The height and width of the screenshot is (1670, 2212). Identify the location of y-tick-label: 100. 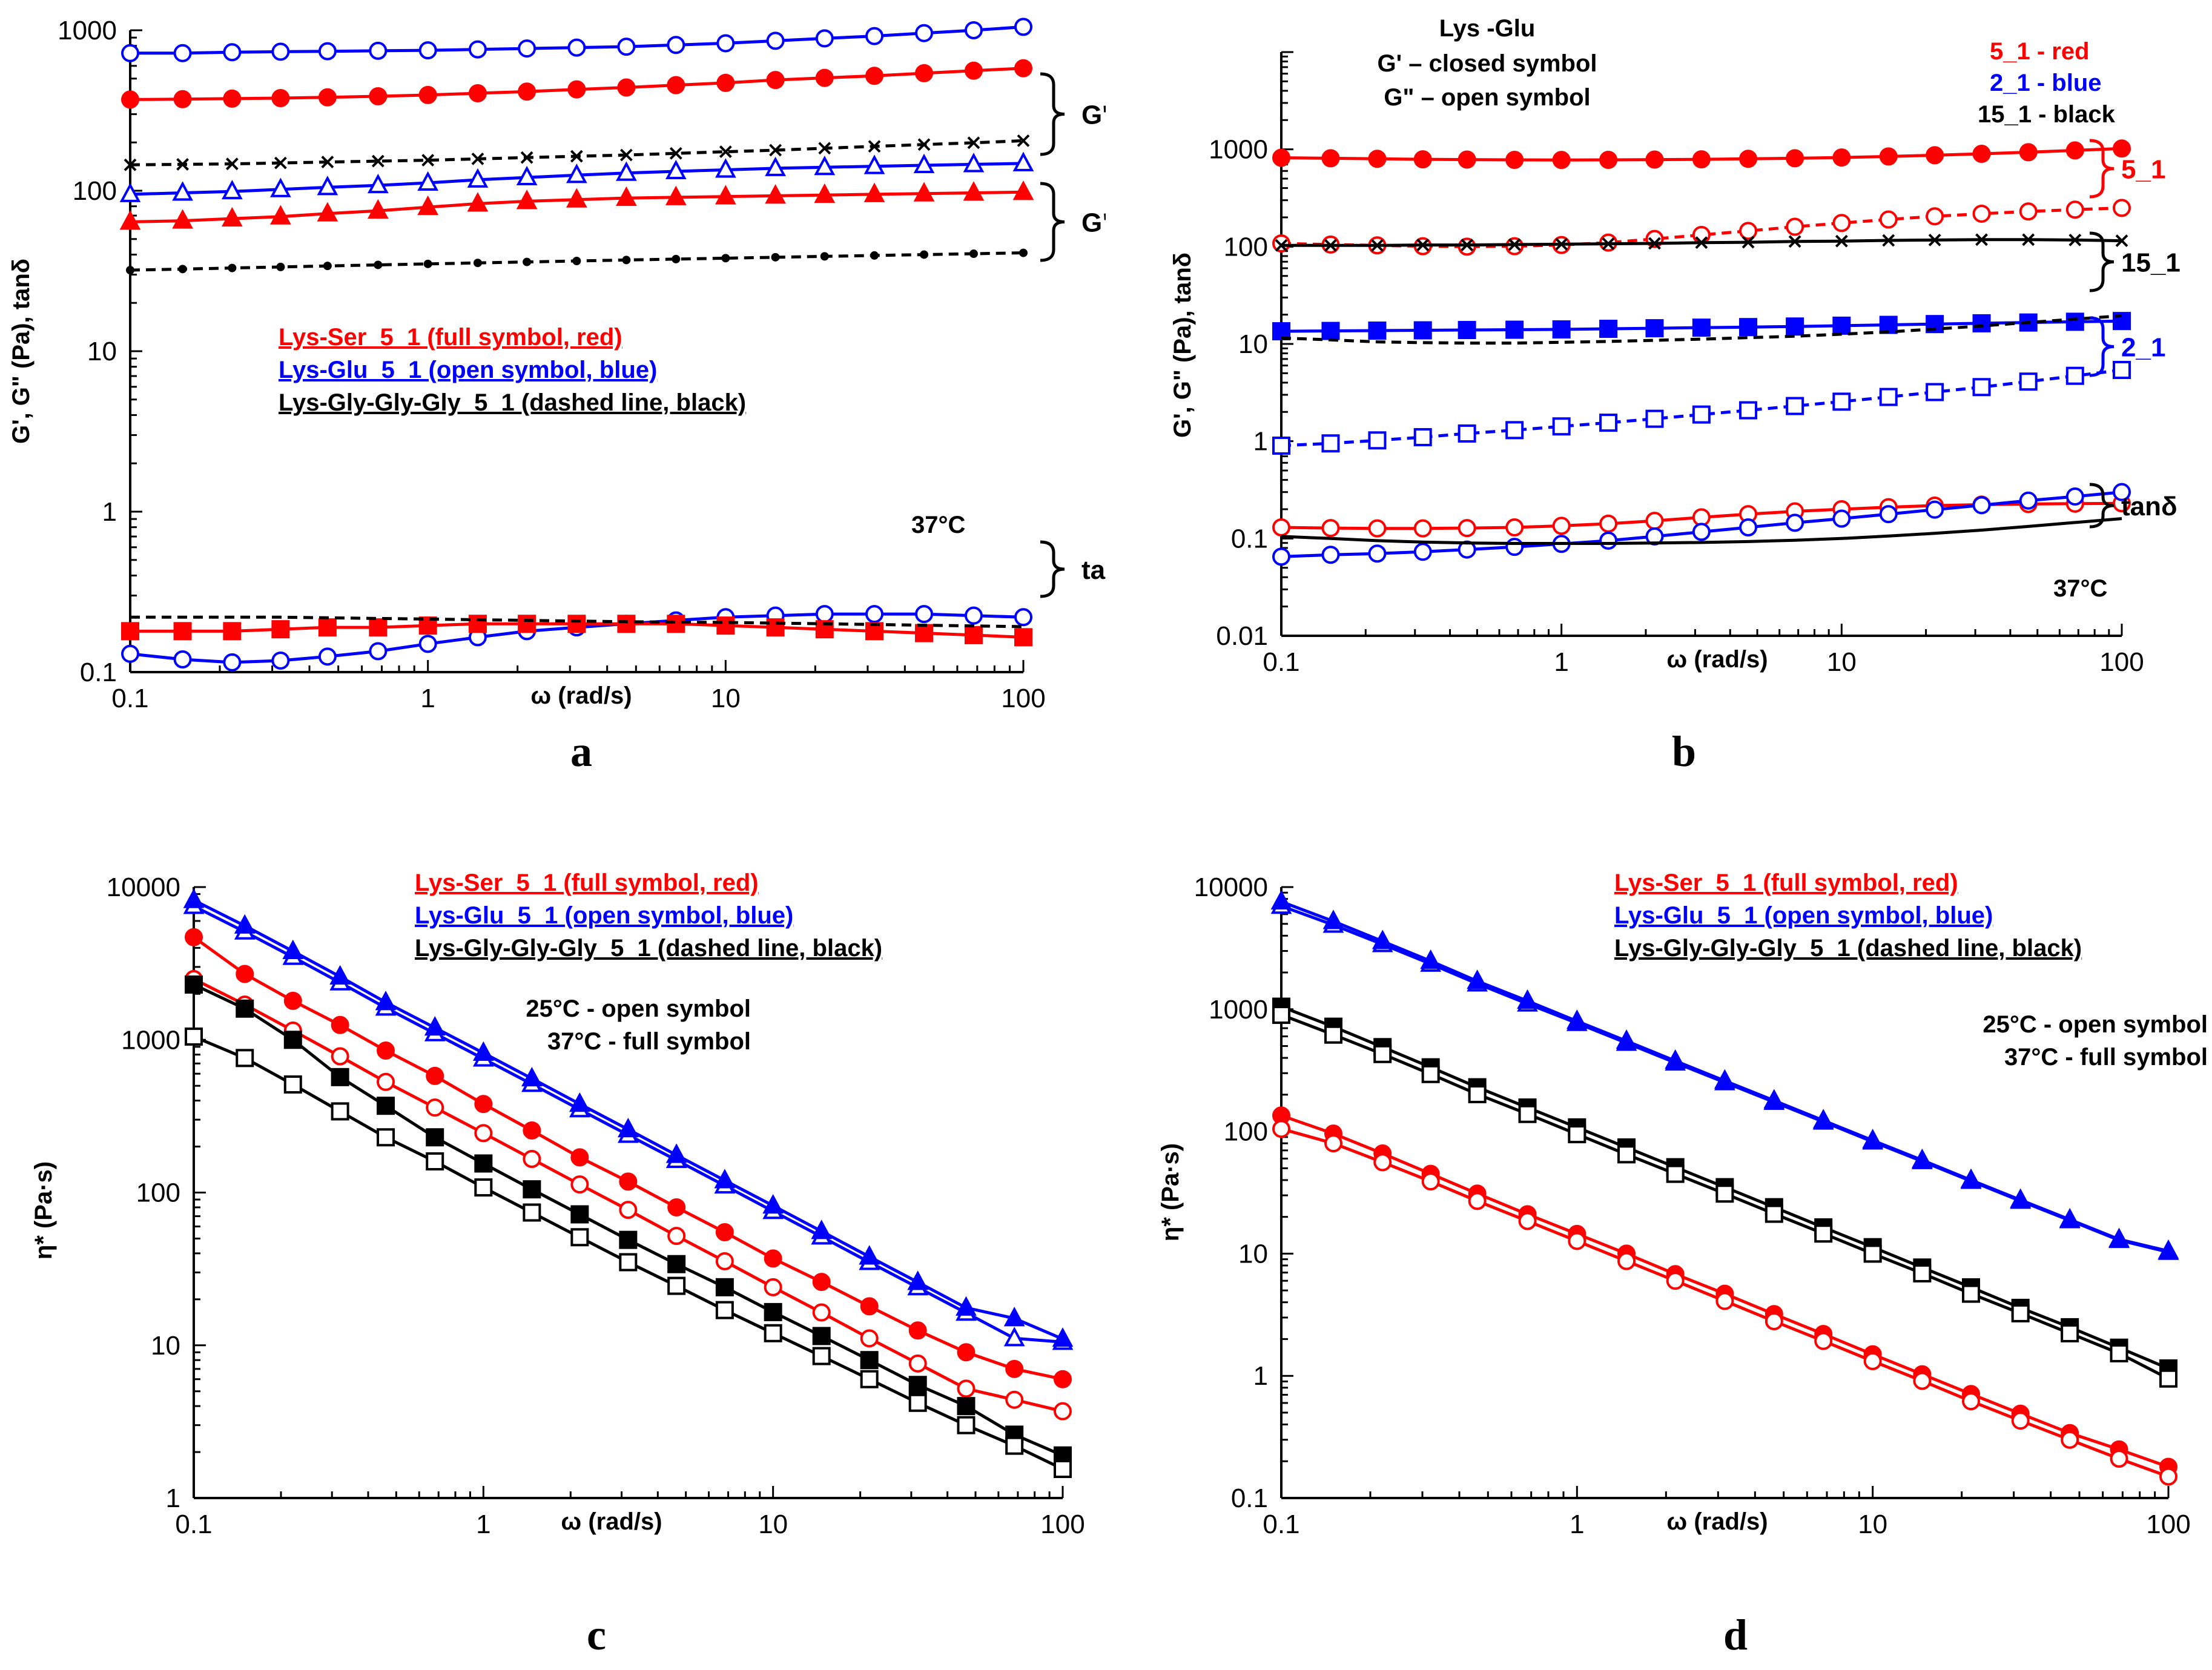
(1246, 1132).